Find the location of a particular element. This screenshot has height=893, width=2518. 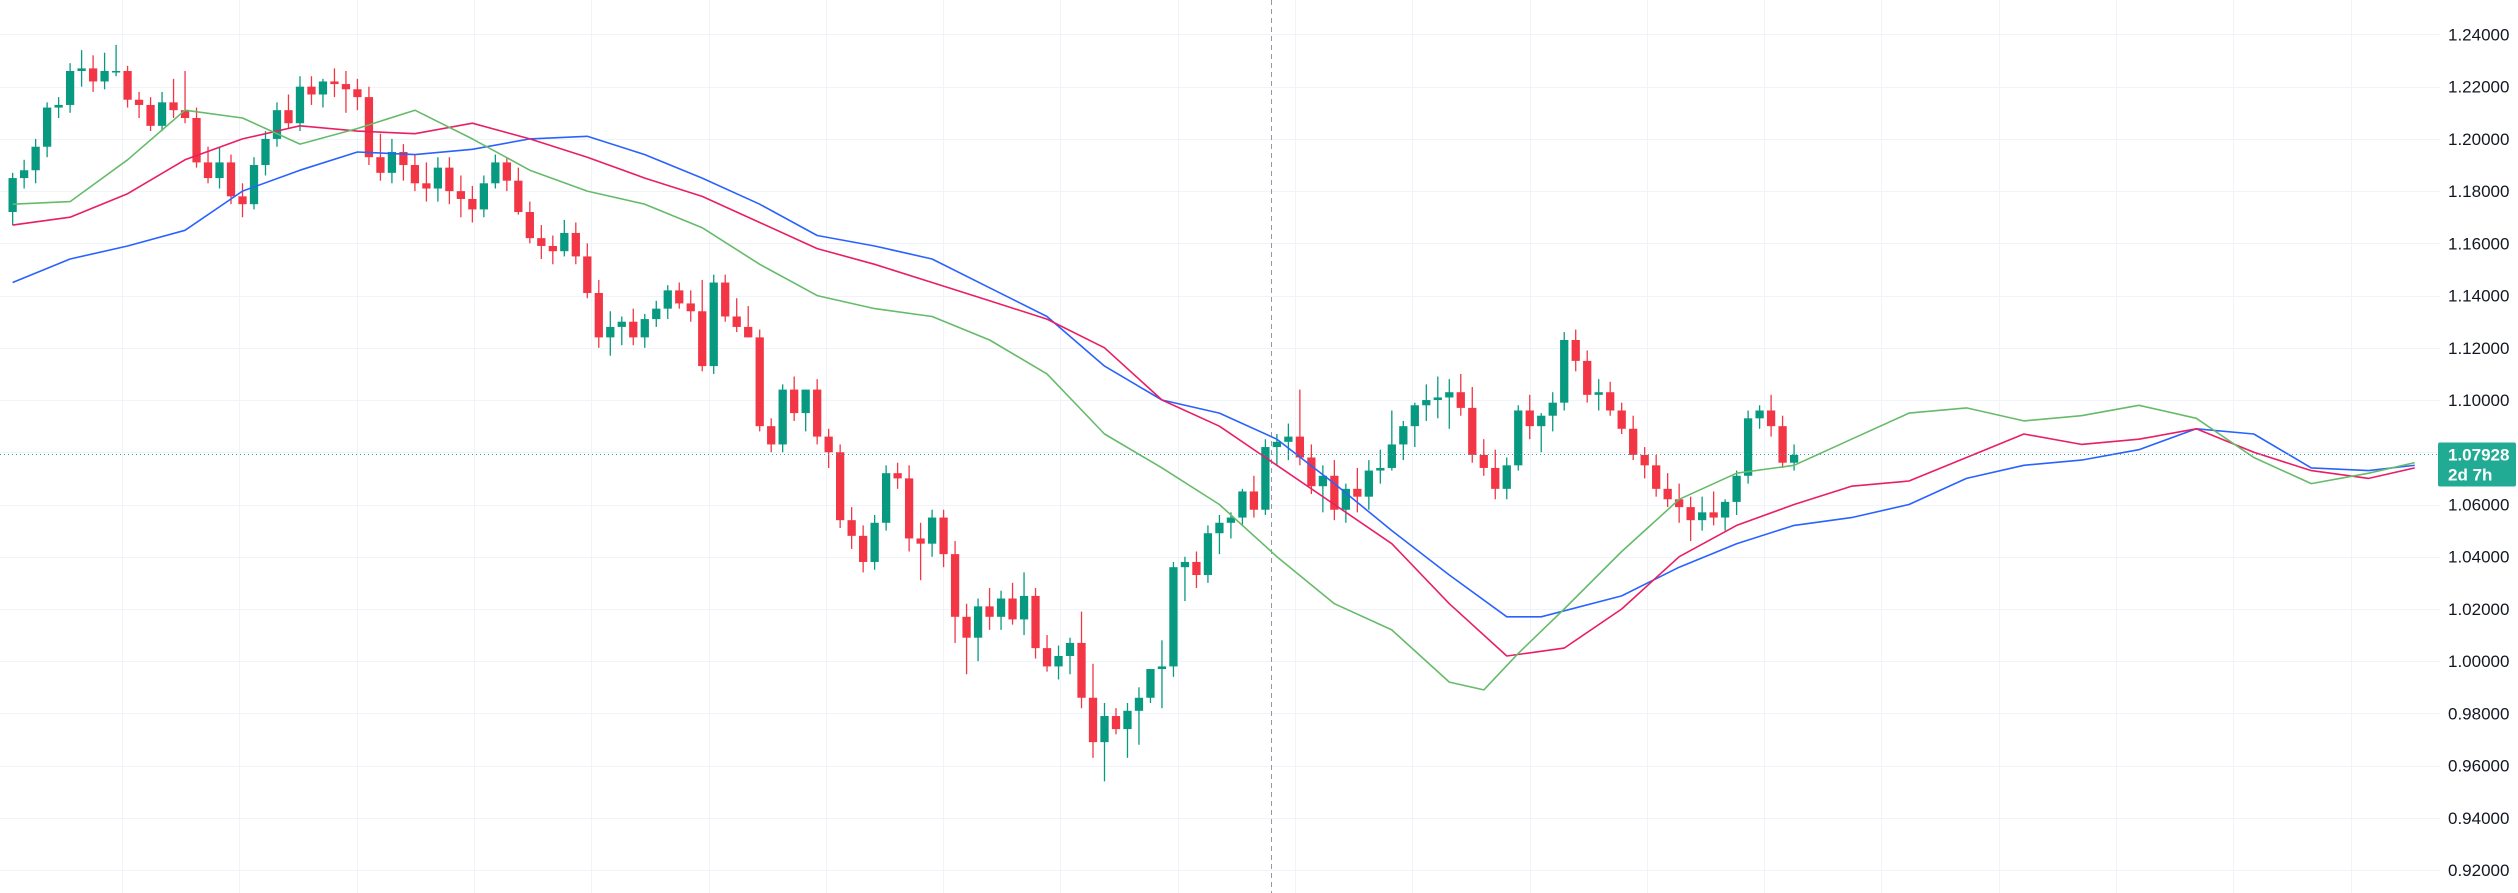

y-tick-label: 1.10000 is located at coordinates (2478, 400).